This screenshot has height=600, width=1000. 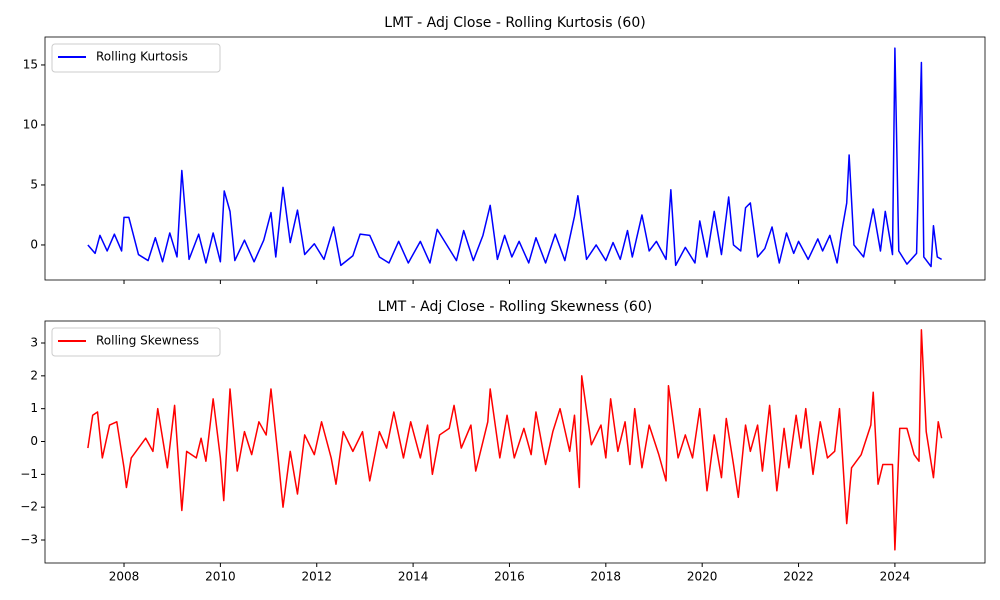 What do you see at coordinates (34, 343) in the screenshot?
I see `y-tick-label: 3` at bounding box center [34, 343].